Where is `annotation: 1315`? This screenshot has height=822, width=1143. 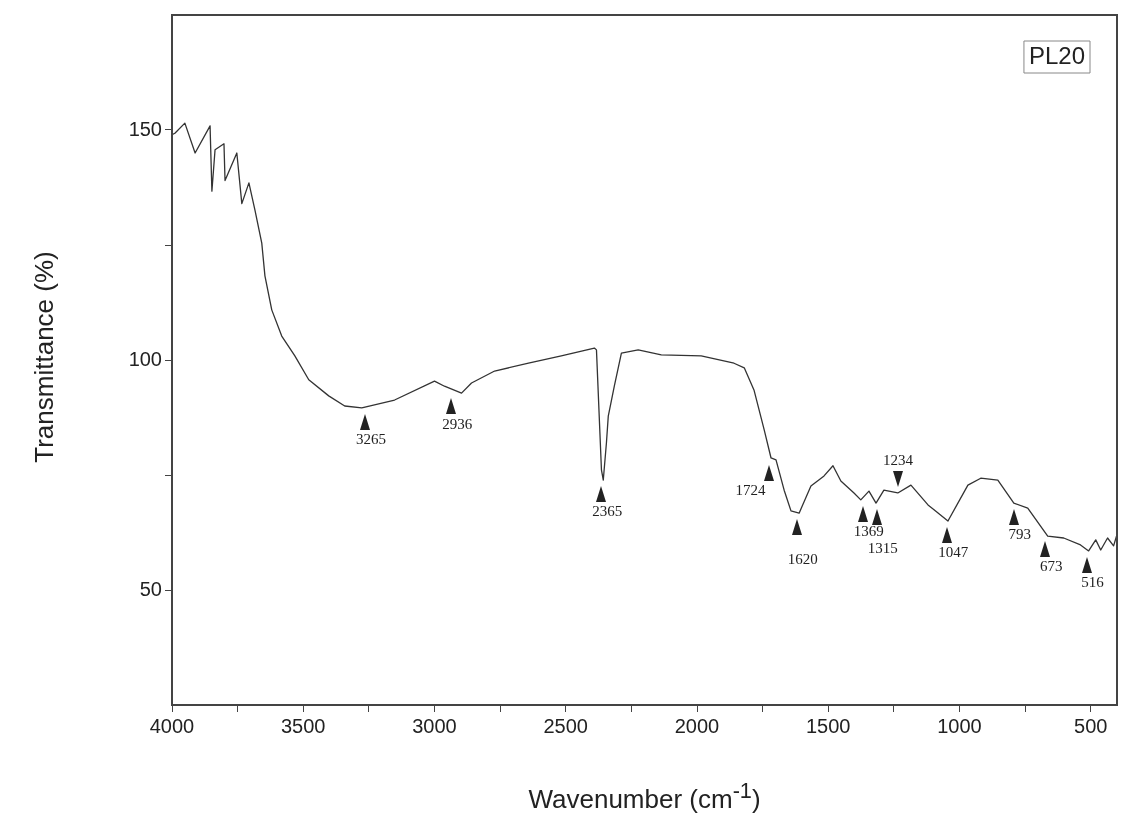 annotation: 1315 is located at coordinates (882, 548).